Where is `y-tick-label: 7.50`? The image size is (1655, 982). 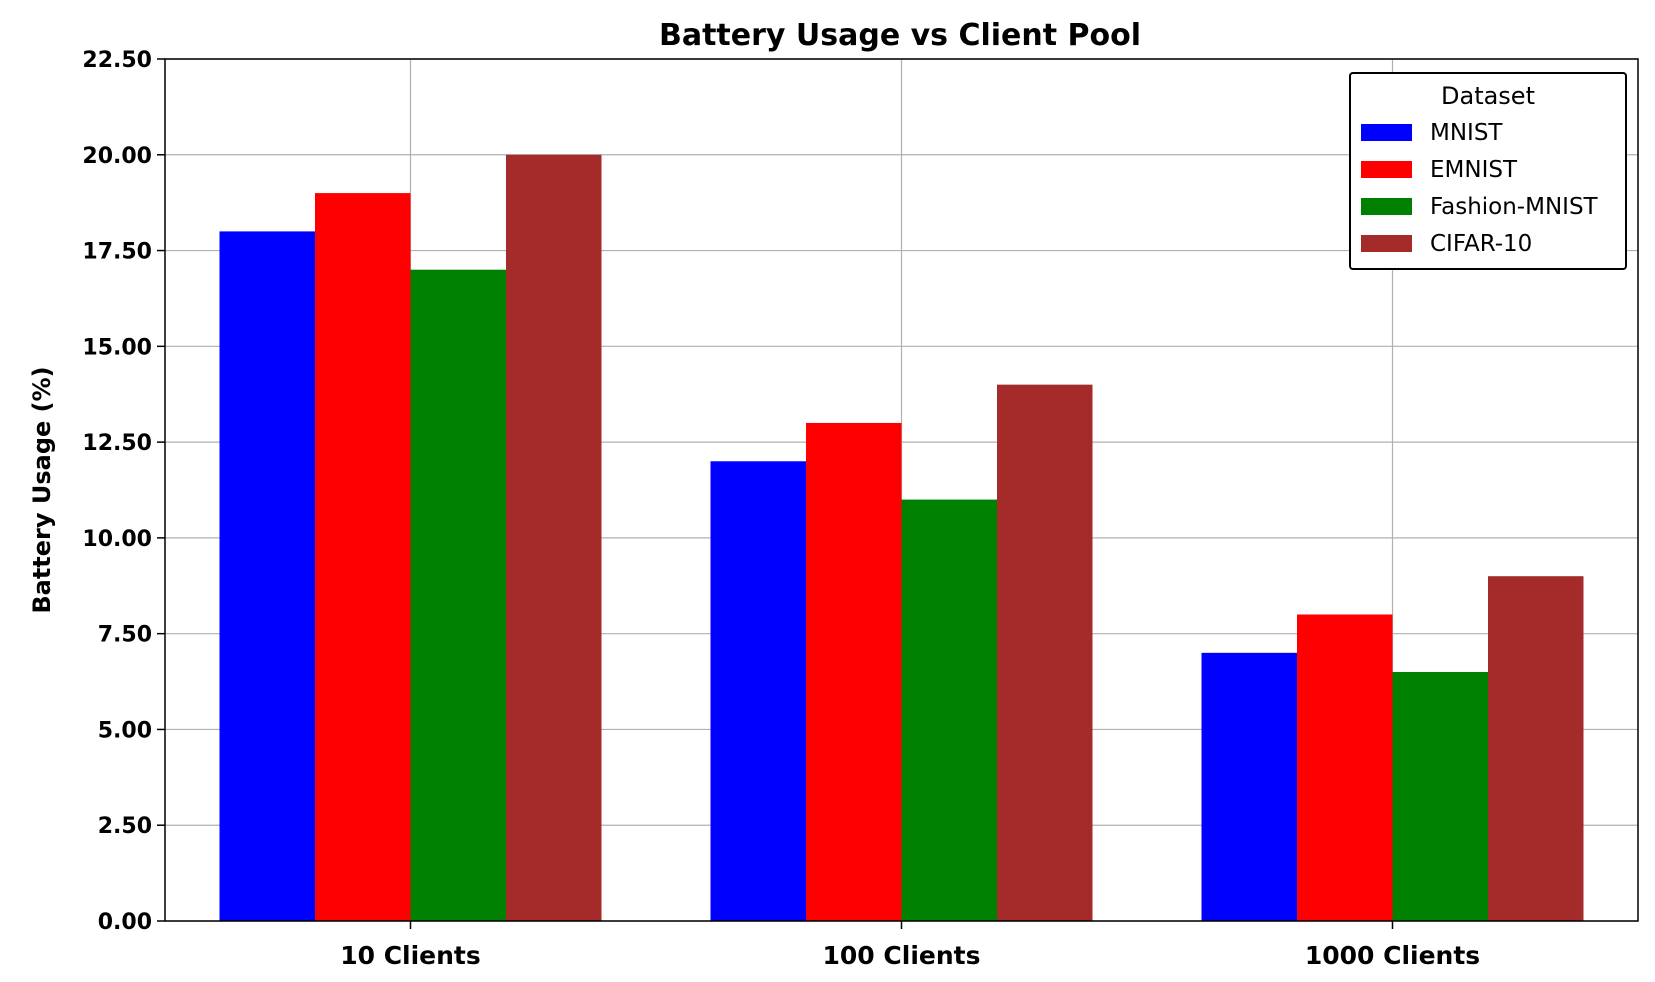 y-tick-label: 7.50 is located at coordinates (125, 635).